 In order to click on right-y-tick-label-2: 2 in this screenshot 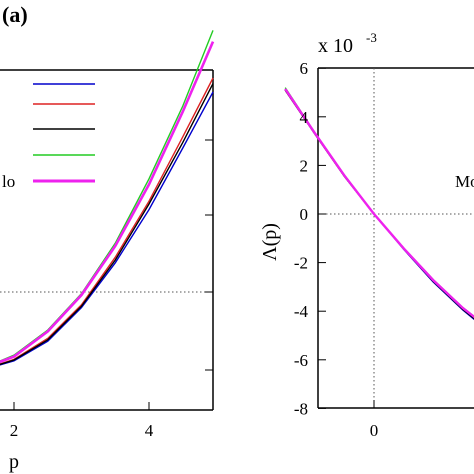, I will do `click(304, 165)`.